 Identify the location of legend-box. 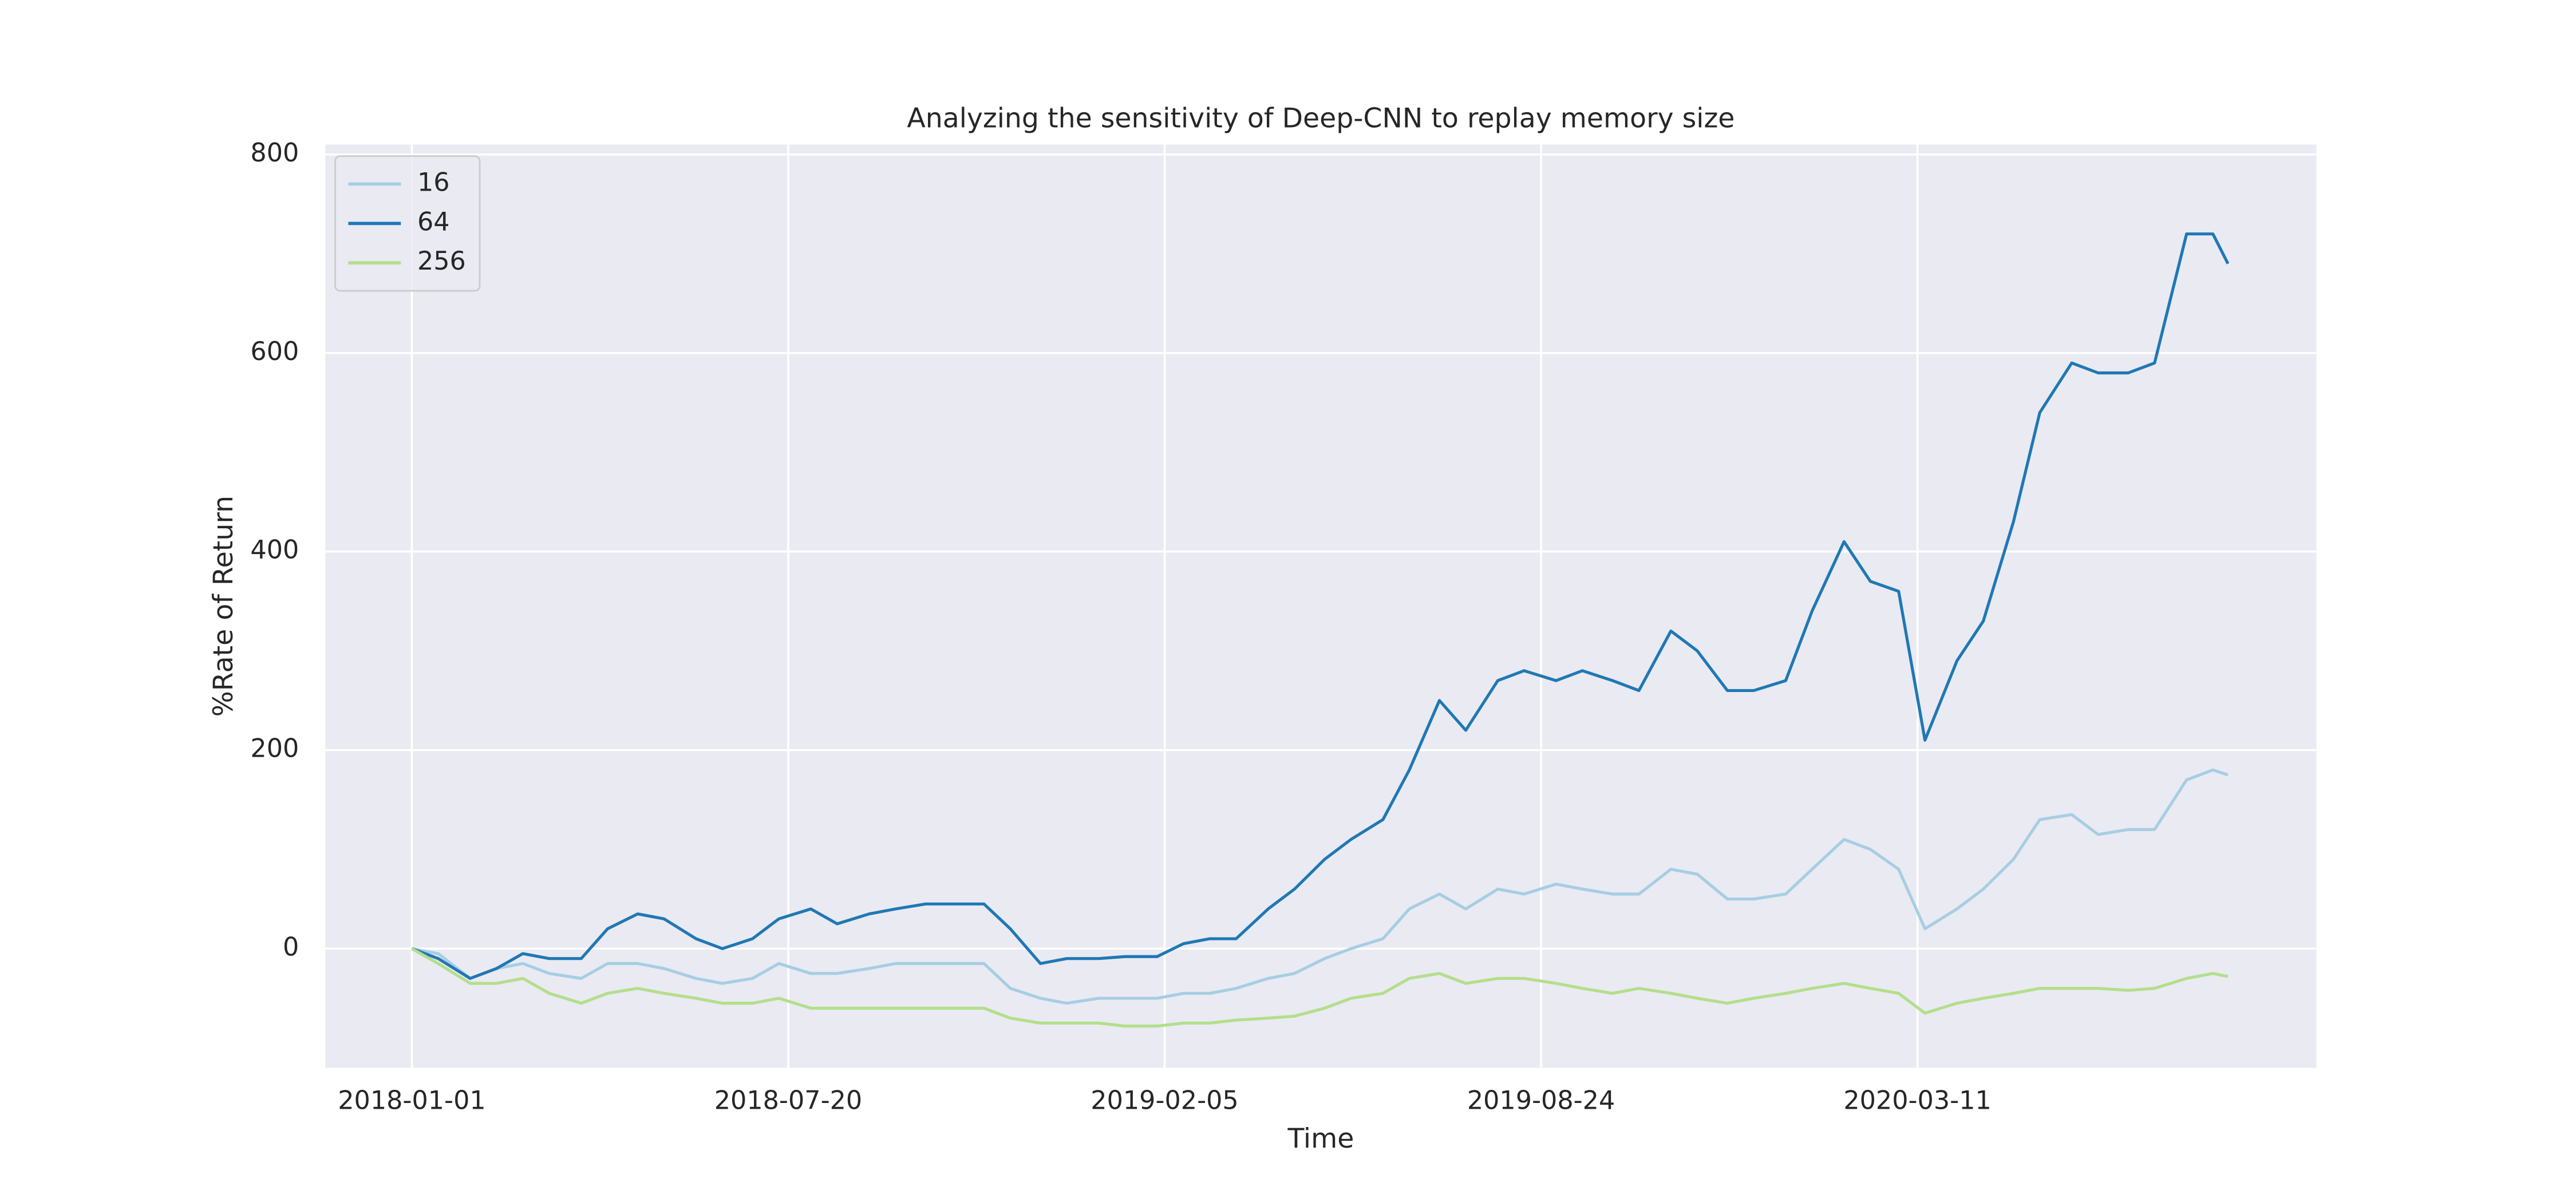
(407, 223).